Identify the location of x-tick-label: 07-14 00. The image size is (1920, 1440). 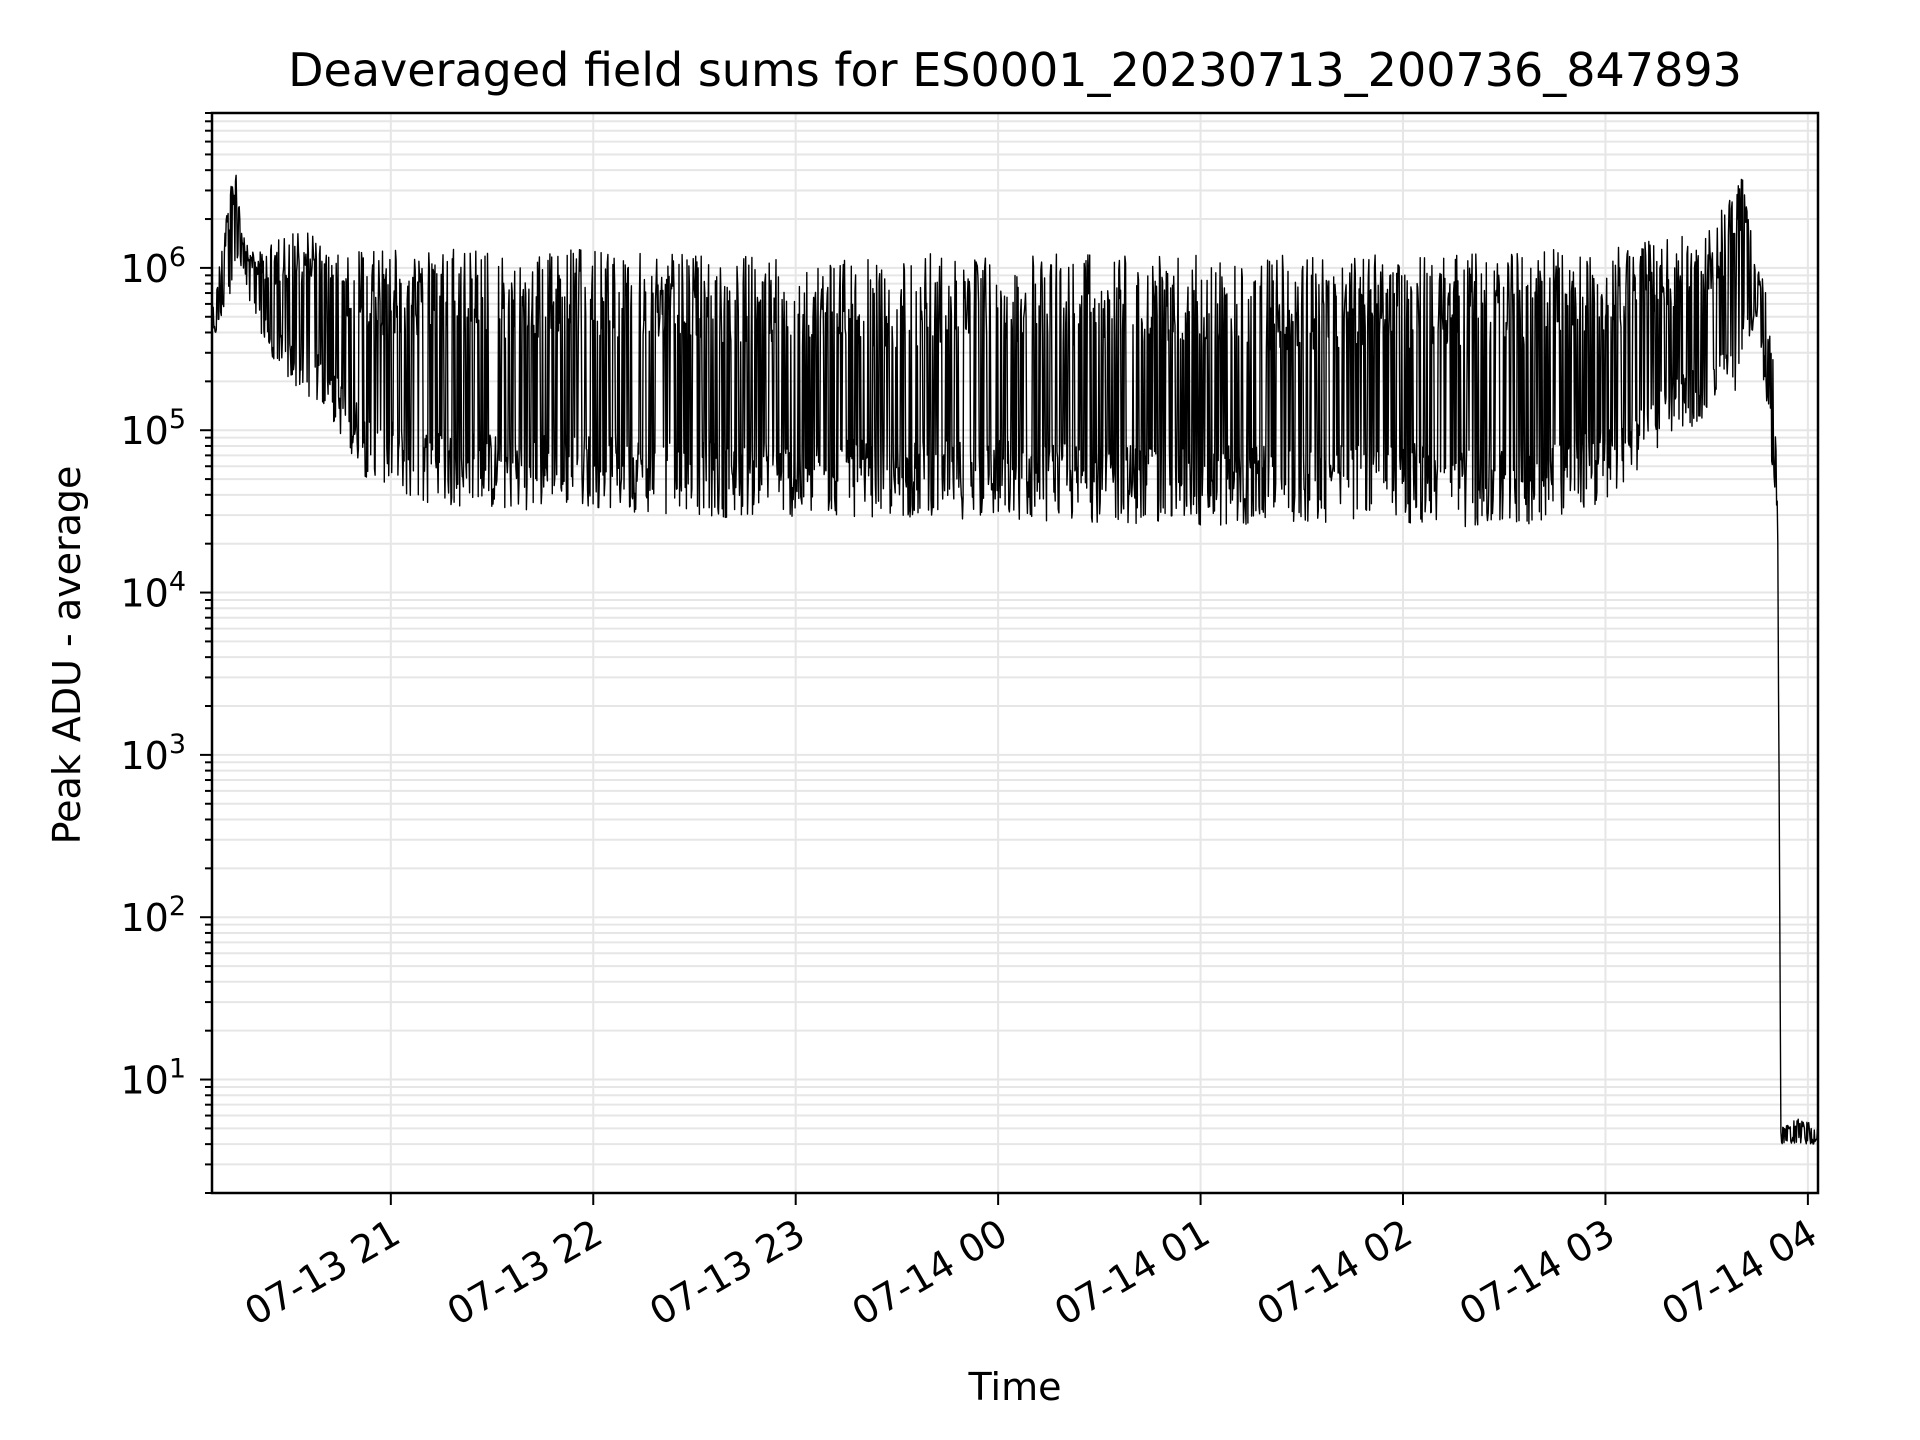
(930, 1273).